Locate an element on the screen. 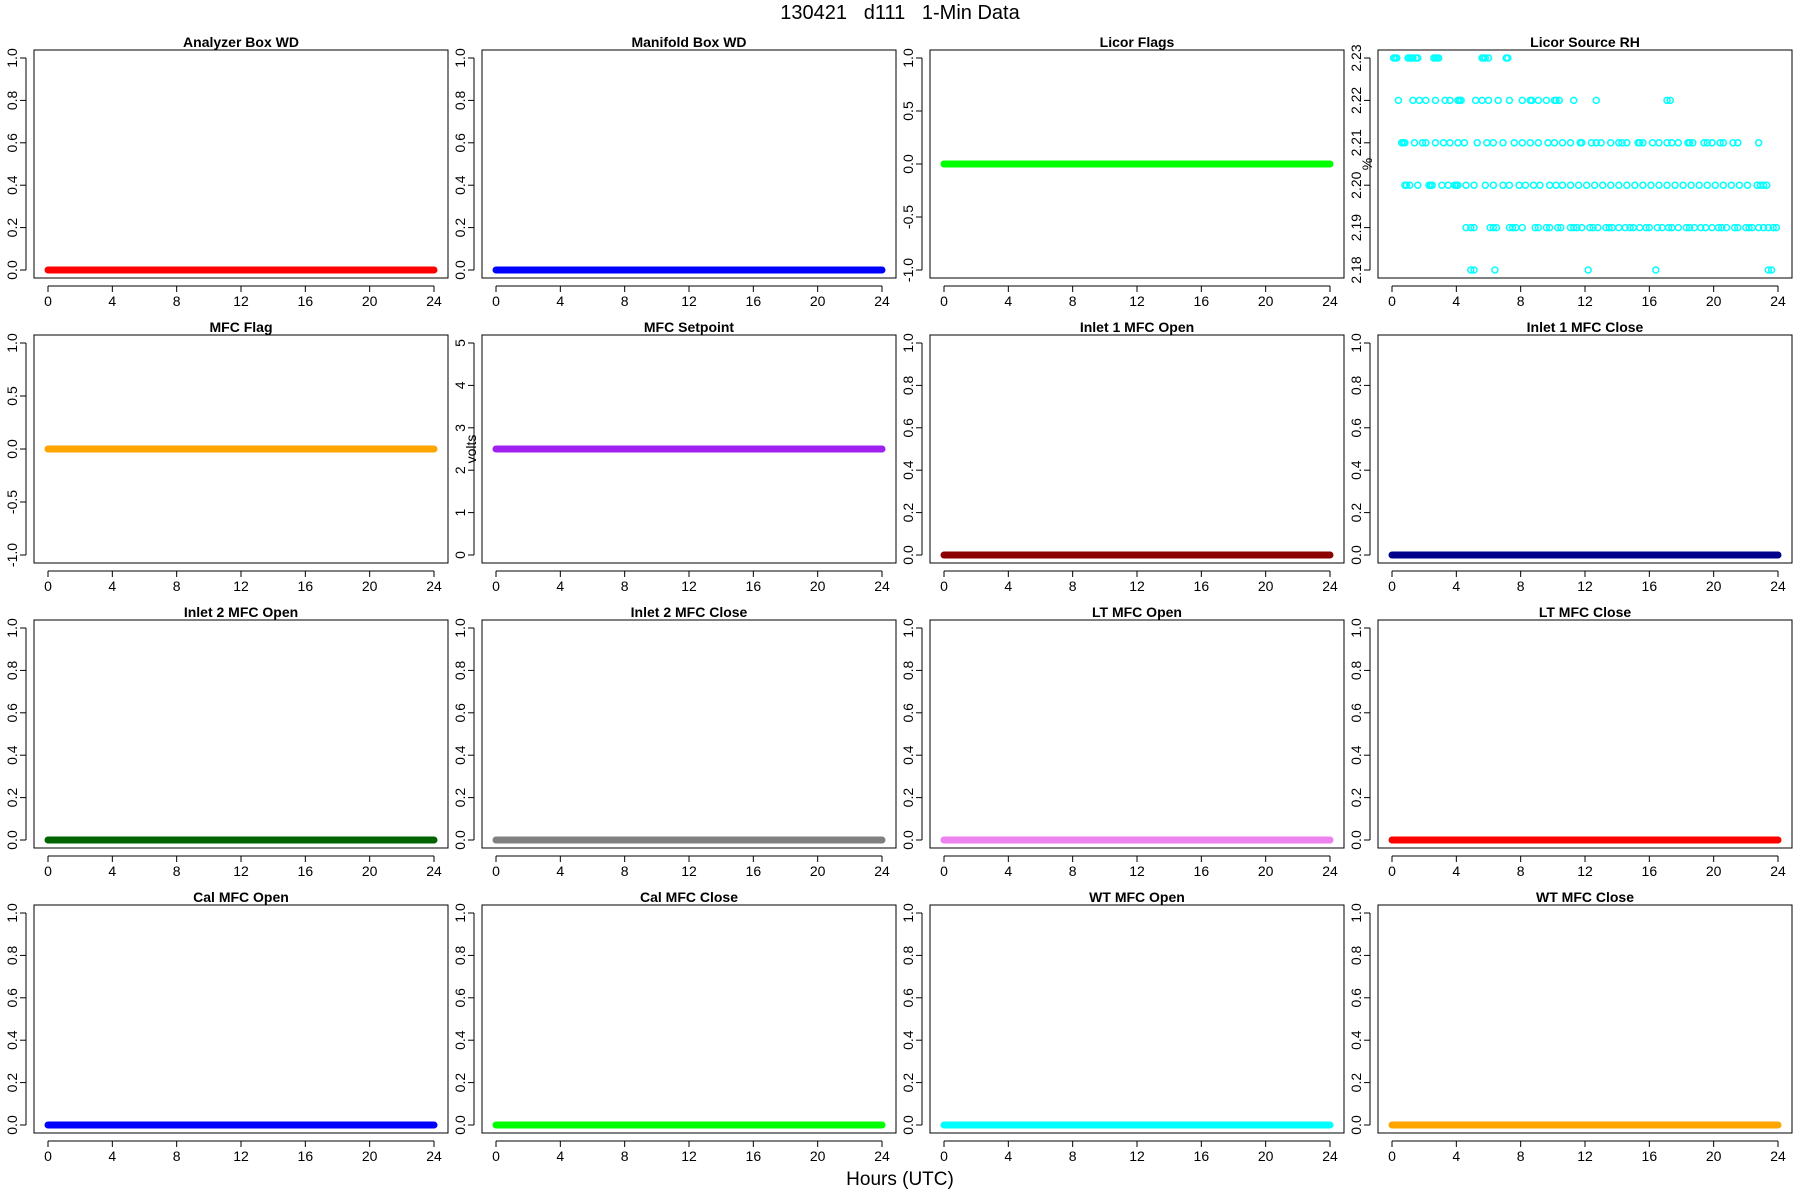  y-tick-label: 0.2 is located at coordinates (460, 798).